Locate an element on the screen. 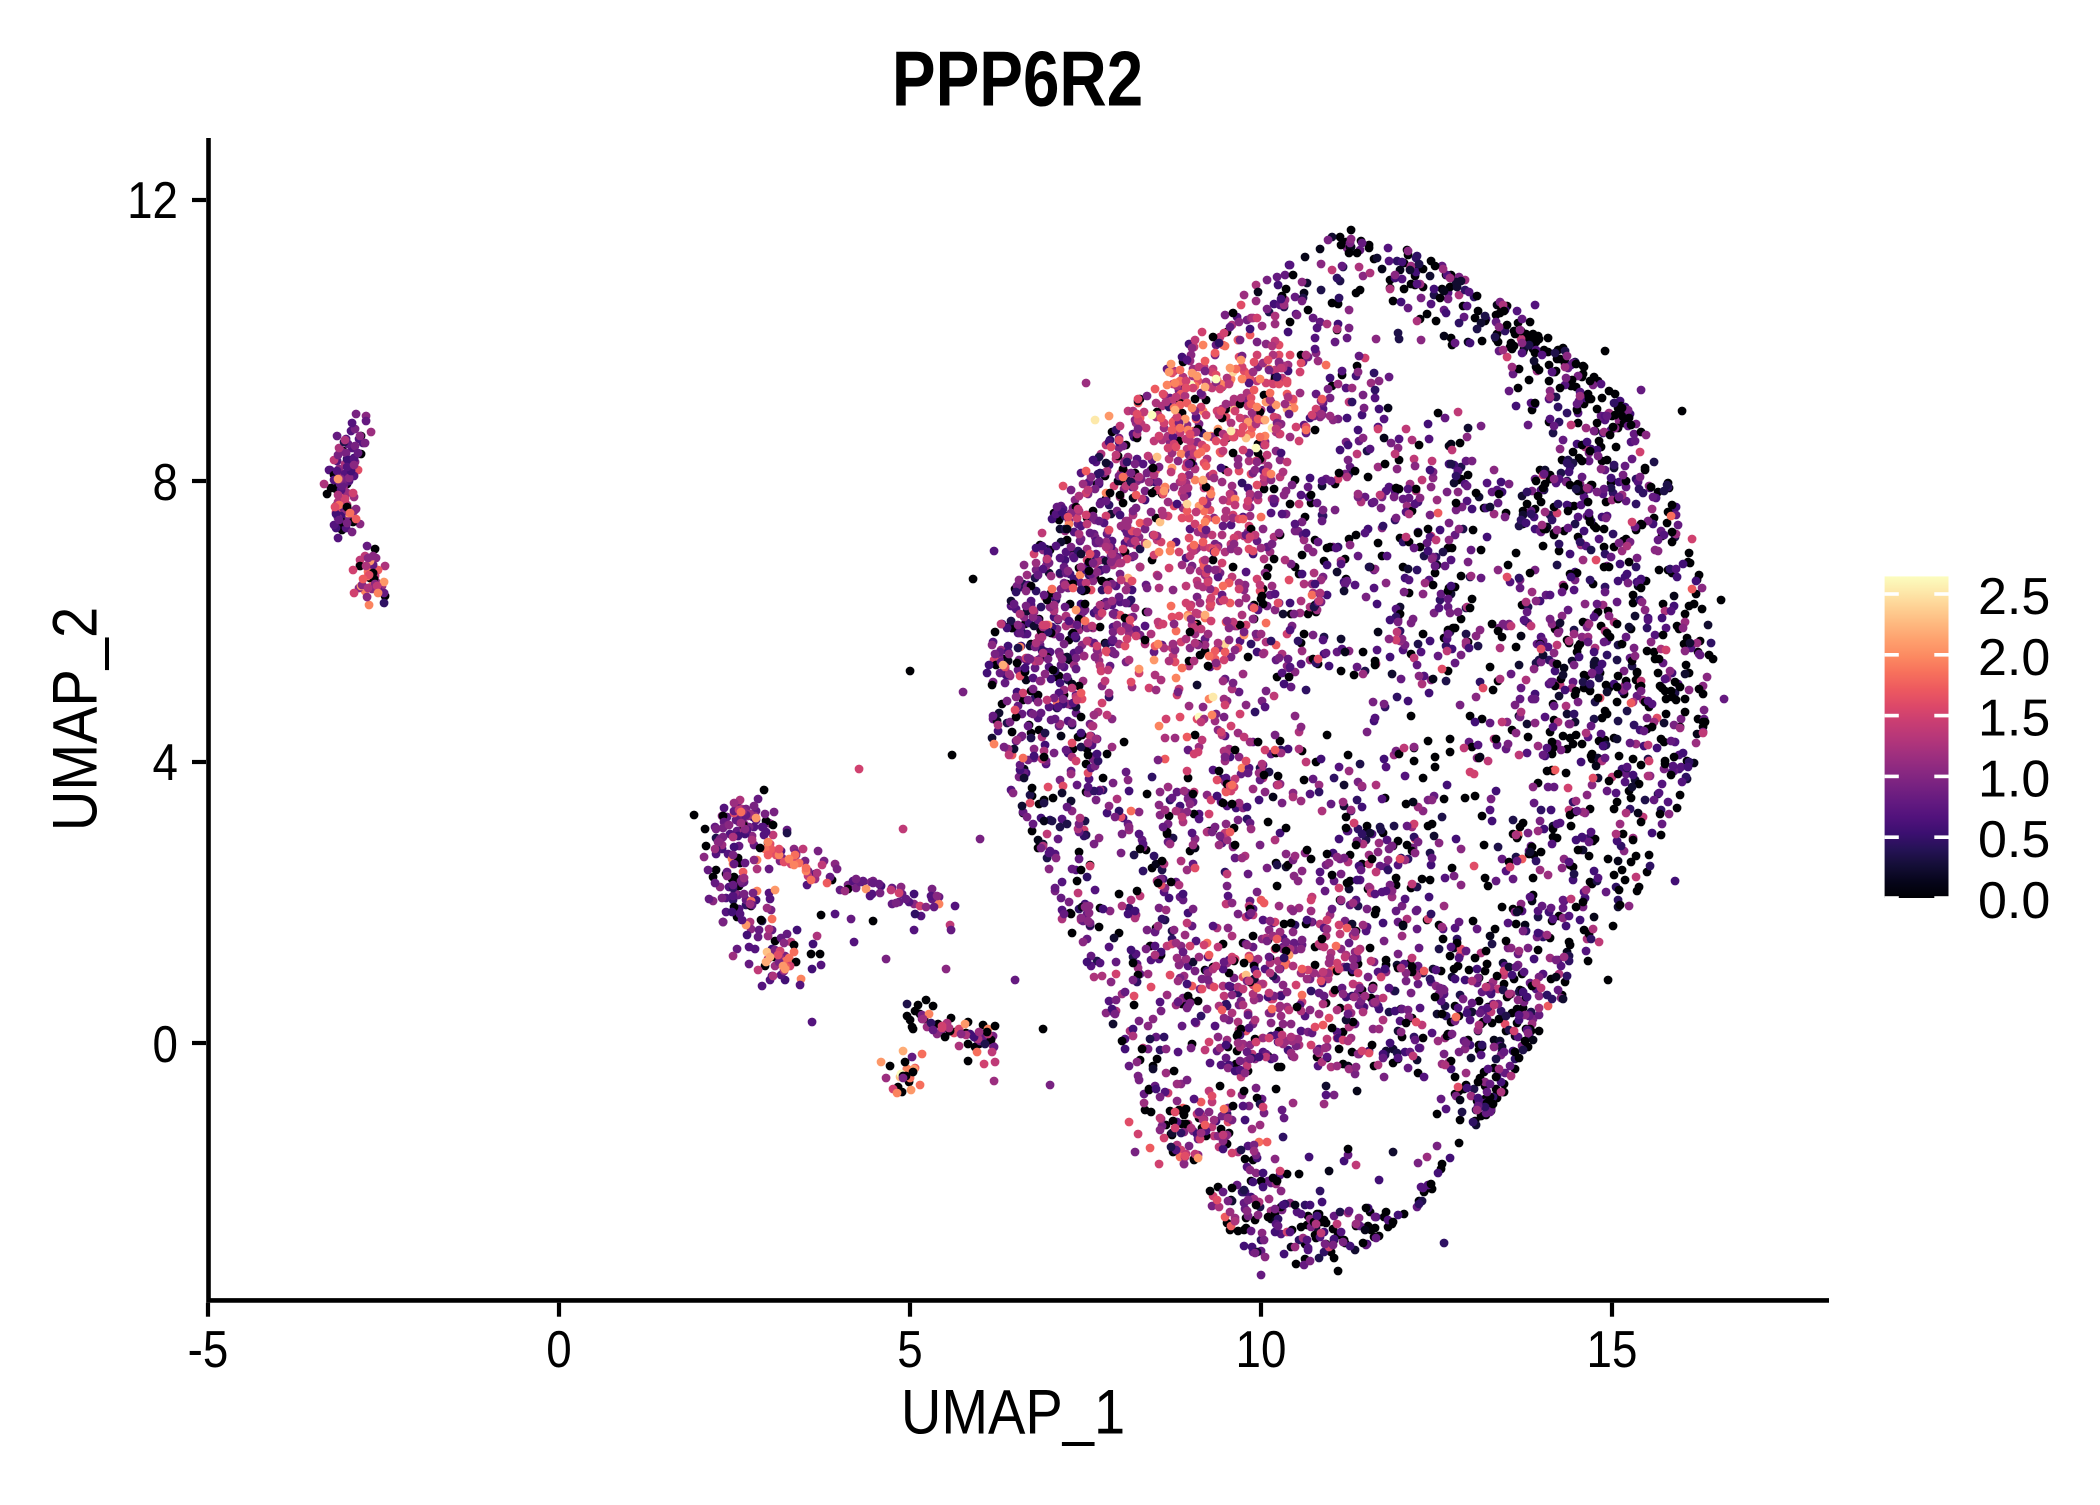 This screenshot has width=2100, height=1505. svg-text: PPP6R2 is located at coordinates (1017, 79).